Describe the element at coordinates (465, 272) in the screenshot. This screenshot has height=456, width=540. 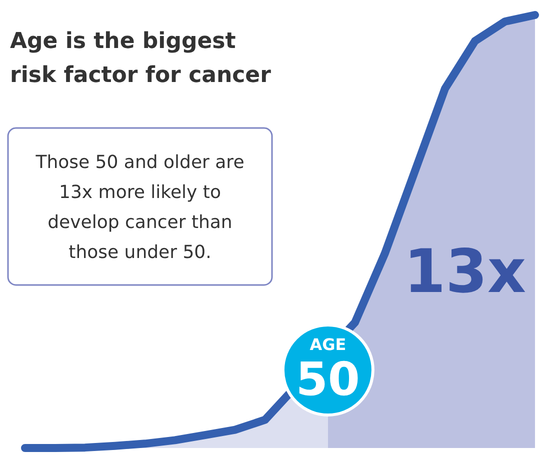
I see `annotation: 13x` at that location.